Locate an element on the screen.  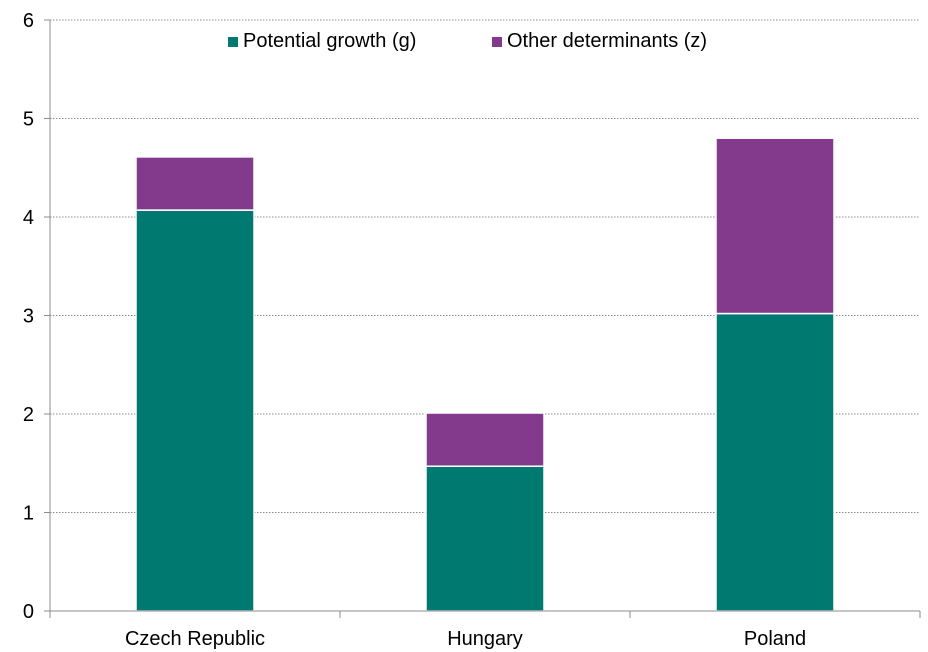
x-tick-label: Hungary is located at coordinates (485, 639).